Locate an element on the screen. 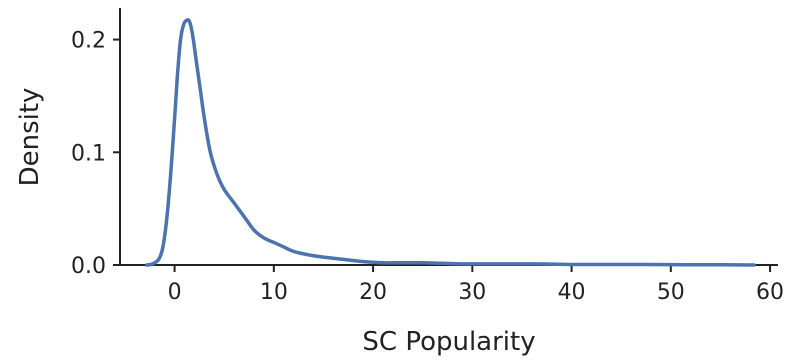 The width and height of the screenshot is (788, 360). y-axis-title: Density is located at coordinates (30, 137).